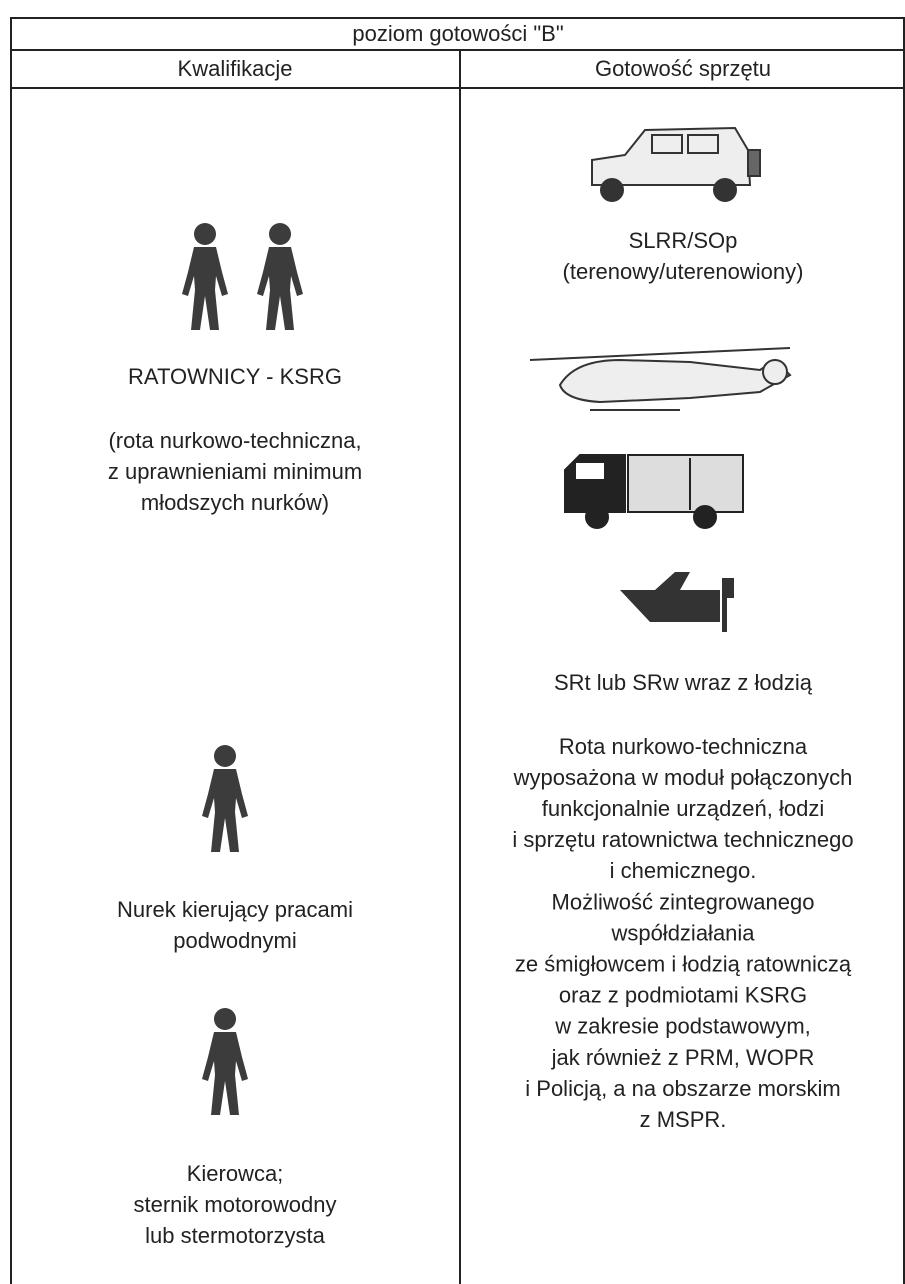 The width and height of the screenshot is (905, 1284). What do you see at coordinates (682, 839) in the screenshot?
I see `text-line: i sprzętu ratownictwa technicznego` at bounding box center [682, 839].